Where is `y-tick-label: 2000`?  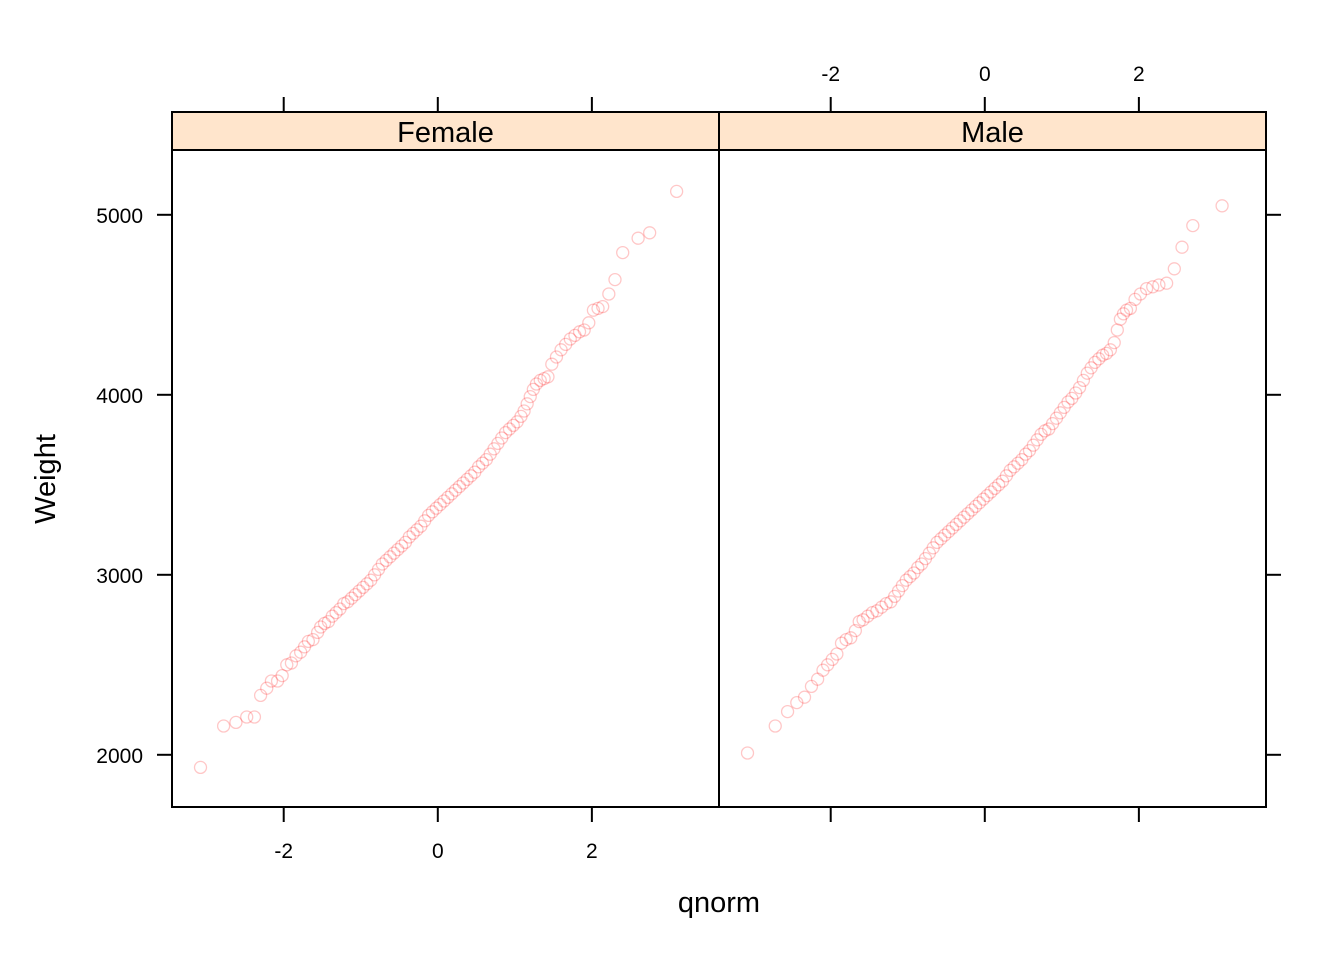
y-tick-label: 2000 is located at coordinates (119, 756).